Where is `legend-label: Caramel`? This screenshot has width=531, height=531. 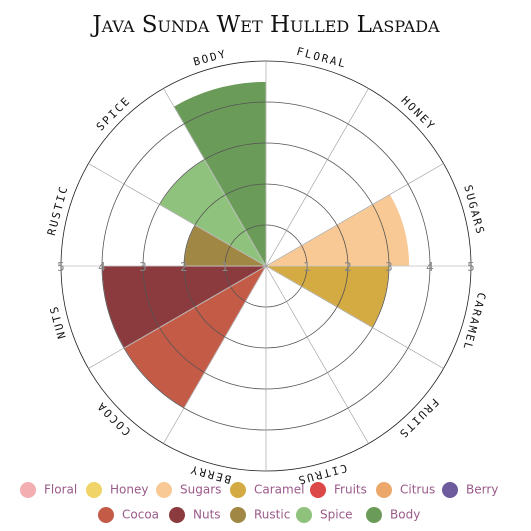 legend-label: Caramel is located at coordinates (279, 490).